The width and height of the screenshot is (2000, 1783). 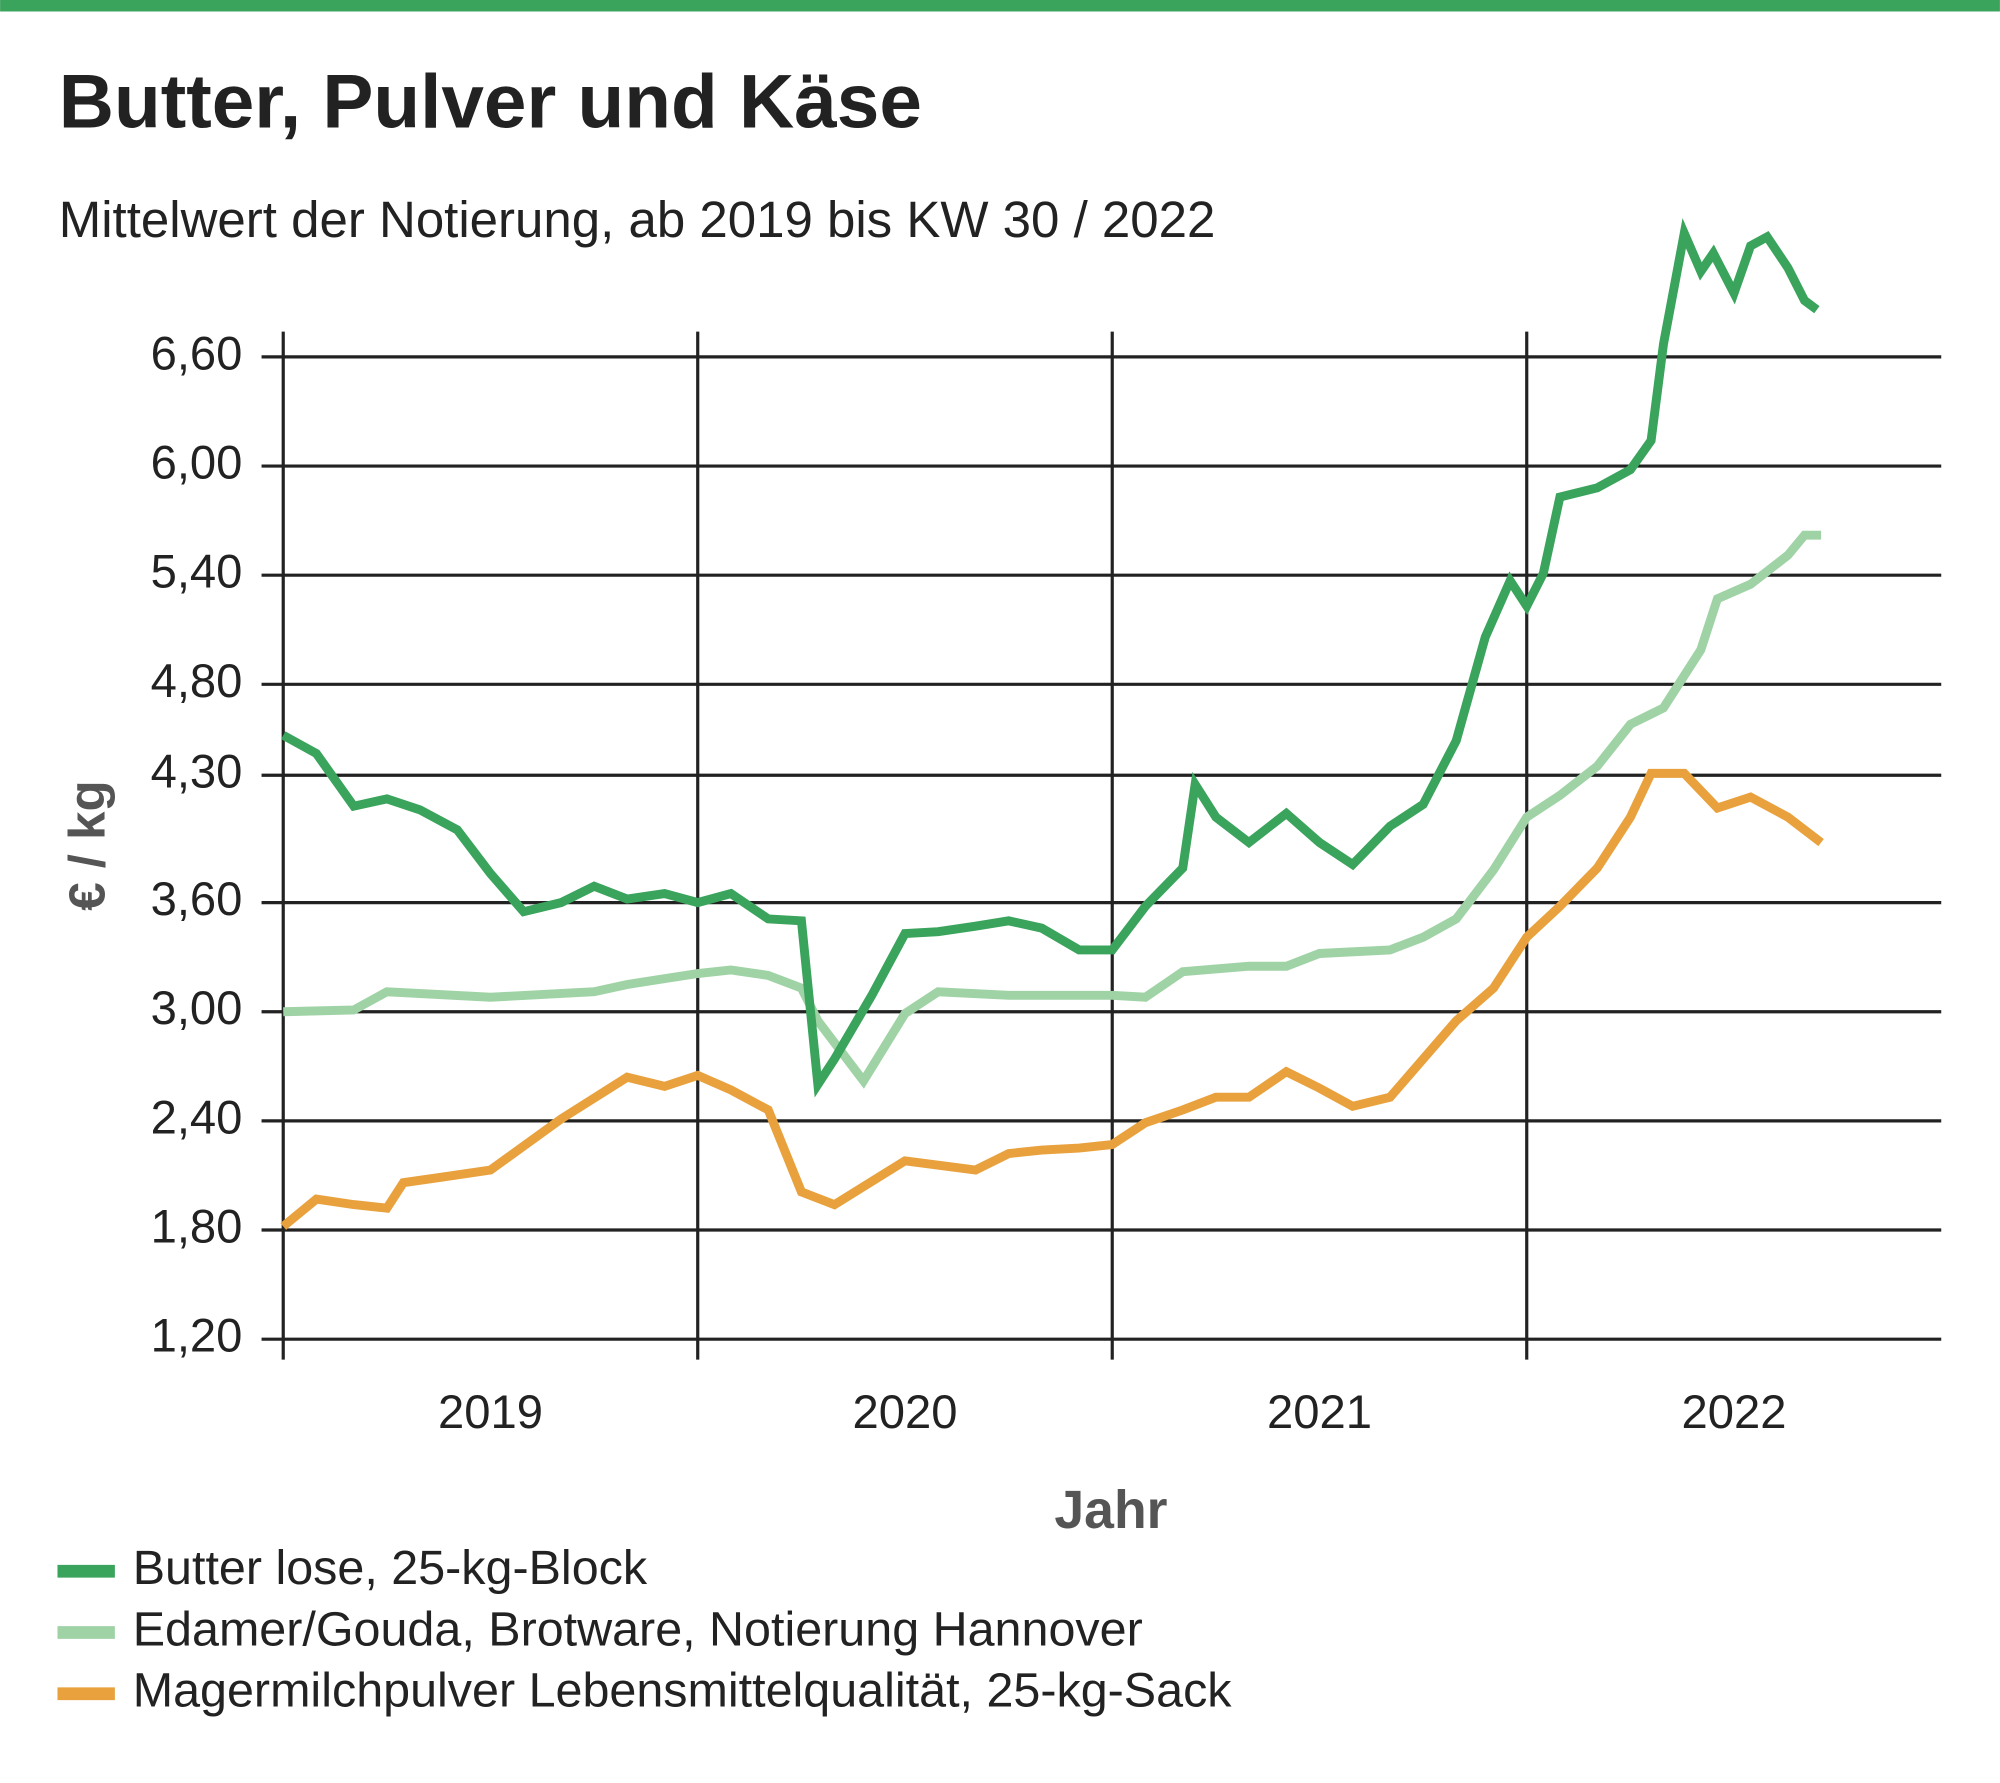 I want to click on y-tick-label: 3,60, so click(x=197, y=898).